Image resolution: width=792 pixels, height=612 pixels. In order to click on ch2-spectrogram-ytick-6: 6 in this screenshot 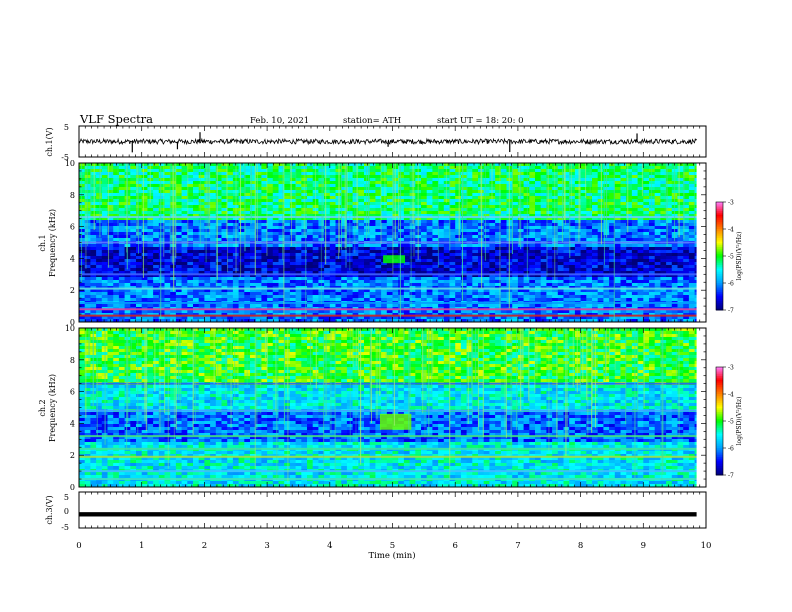, I will do `click(72, 392)`.